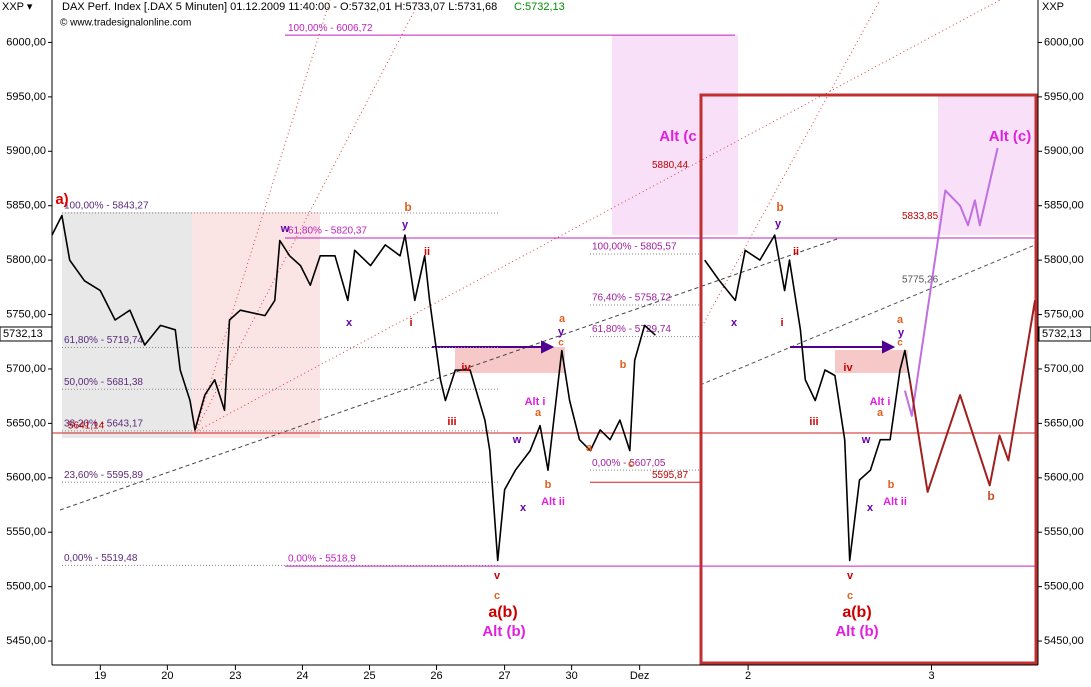 The width and height of the screenshot is (1091, 687). What do you see at coordinates (17, 7) in the screenshot?
I see `symbol: XXP ▾` at bounding box center [17, 7].